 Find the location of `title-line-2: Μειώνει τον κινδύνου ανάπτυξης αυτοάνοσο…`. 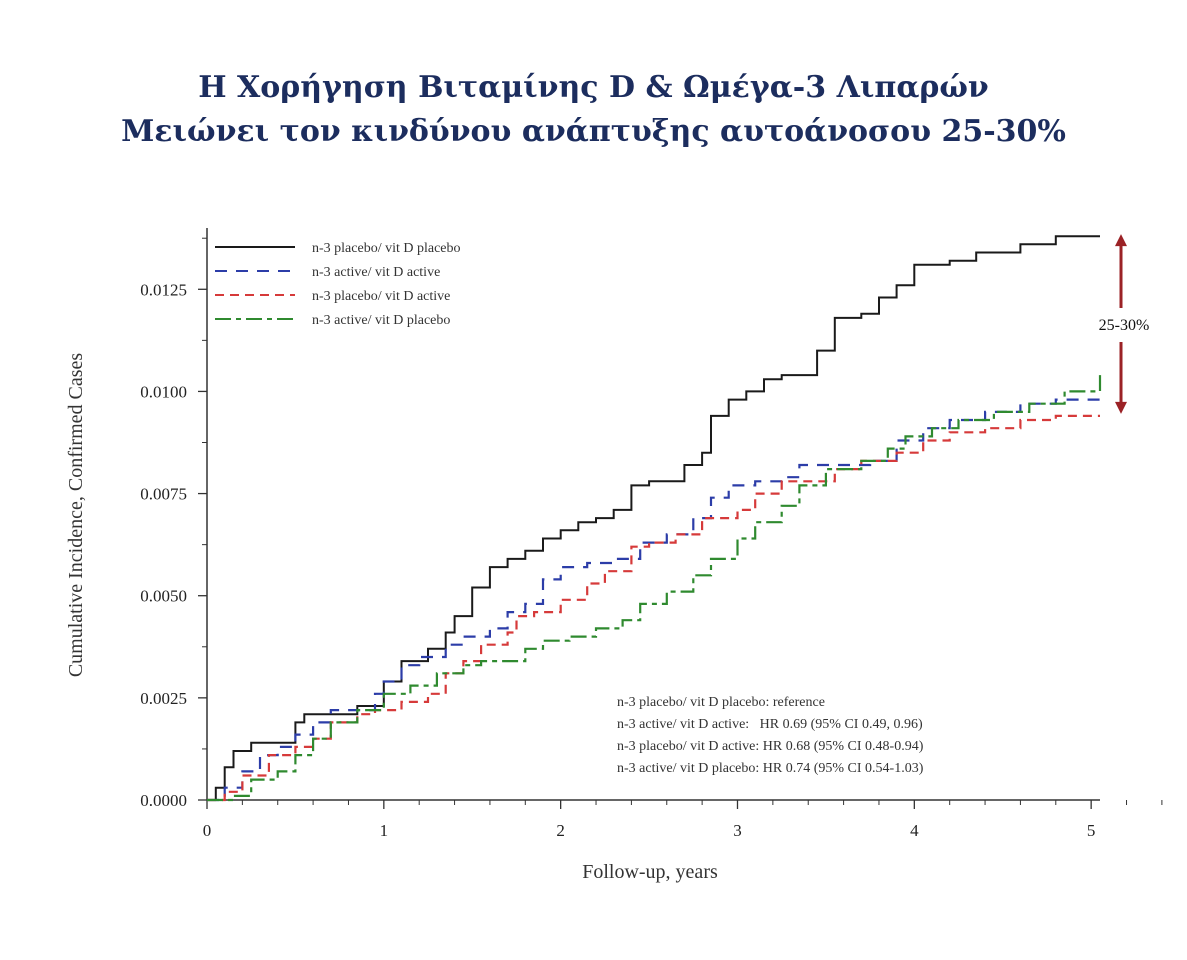

title-line-2: Μειώνει τον κινδύνου ανάπτυξης αυτοάνοσο… is located at coordinates (593, 131).